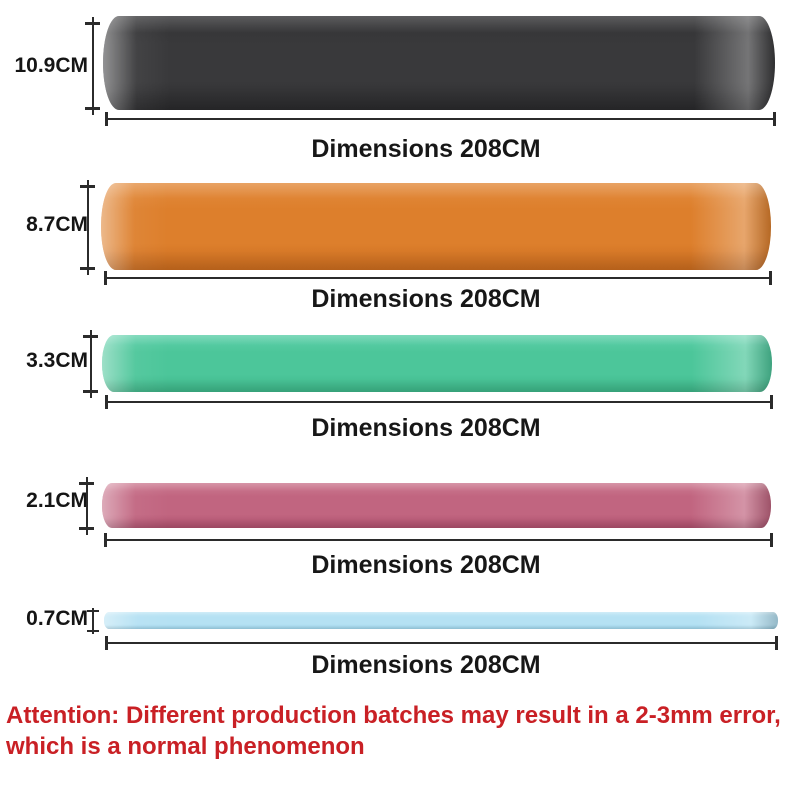  What do you see at coordinates (185, 746) in the screenshot?
I see `attention-line-2: which is a normal phenomenon` at bounding box center [185, 746].